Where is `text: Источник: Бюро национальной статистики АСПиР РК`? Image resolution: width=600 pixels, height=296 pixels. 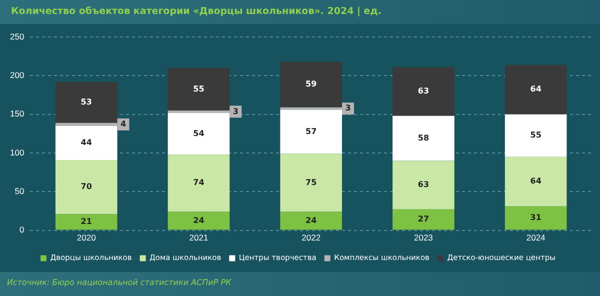
text: Источник: Бюро национальной статистики АСПиР РК is located at coordinates (119, 282).